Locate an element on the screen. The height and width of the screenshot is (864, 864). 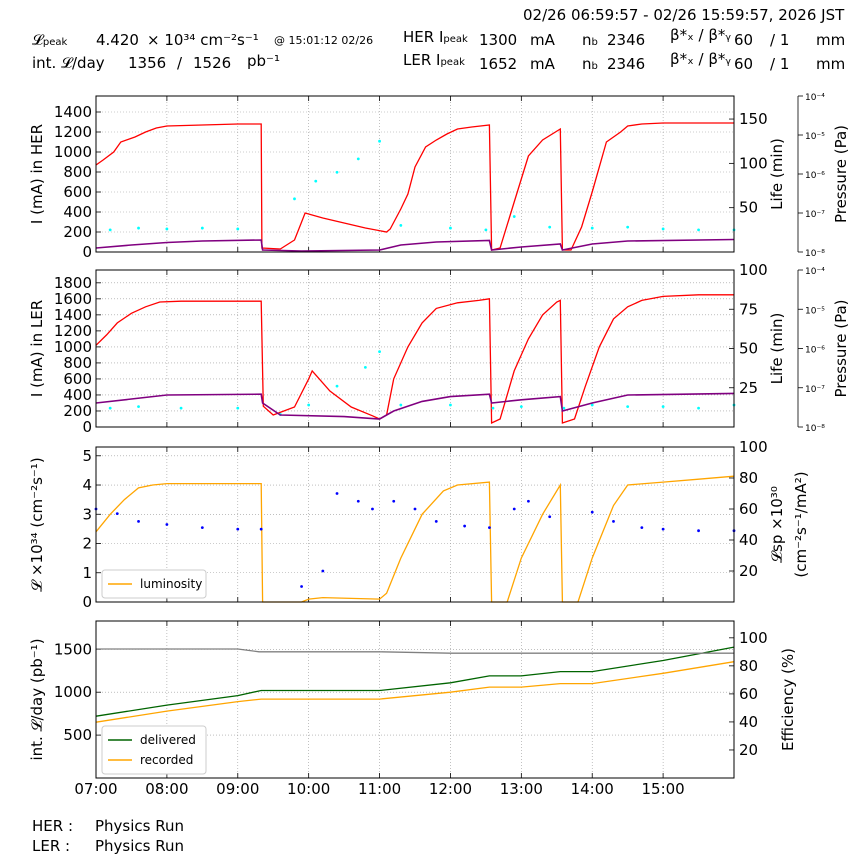
her-ipeak-value: 1300 is located at coordinates (498, 40).